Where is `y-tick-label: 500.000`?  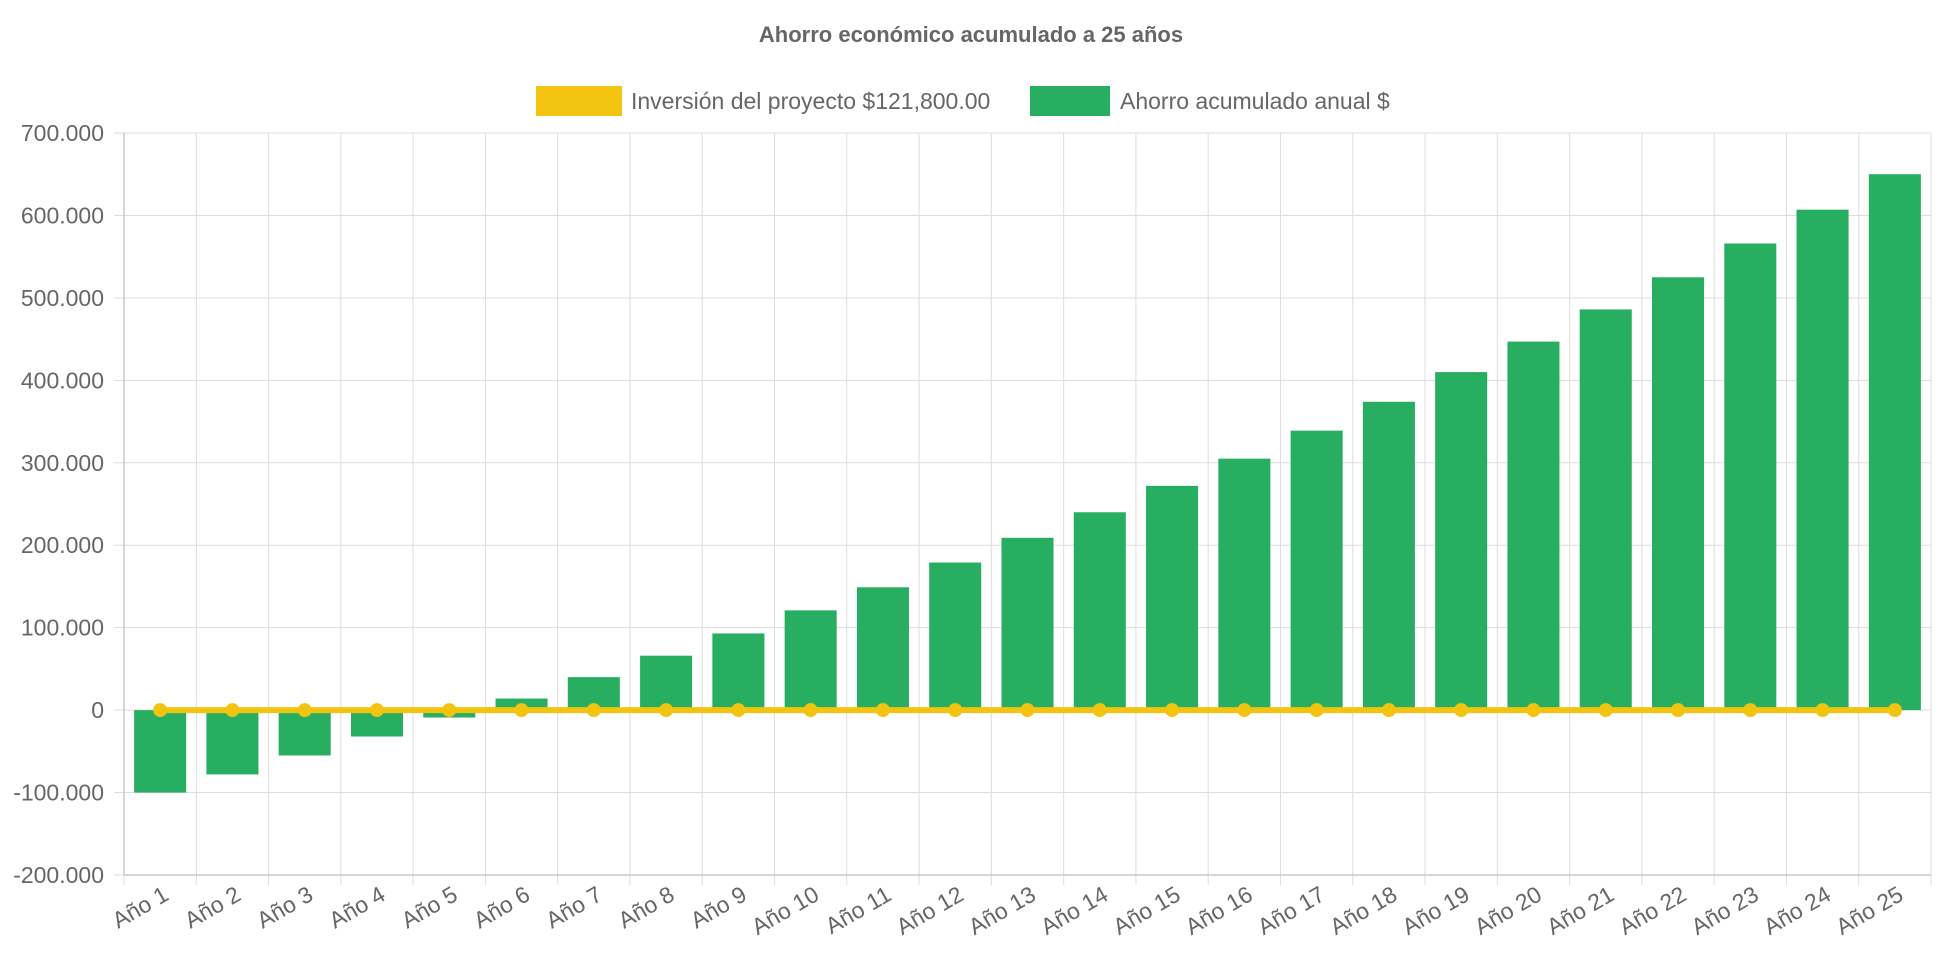
y-tick-label: 500.000 is located at coordinates (62, 298).